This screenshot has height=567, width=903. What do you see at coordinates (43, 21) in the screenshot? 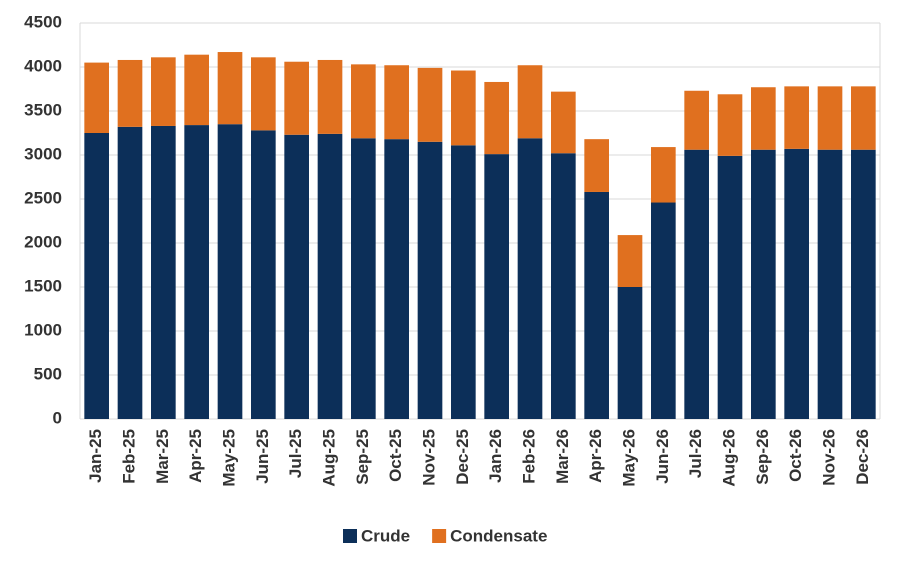
I see `y-tick-label: 4500` at bounding box center [43, 21].